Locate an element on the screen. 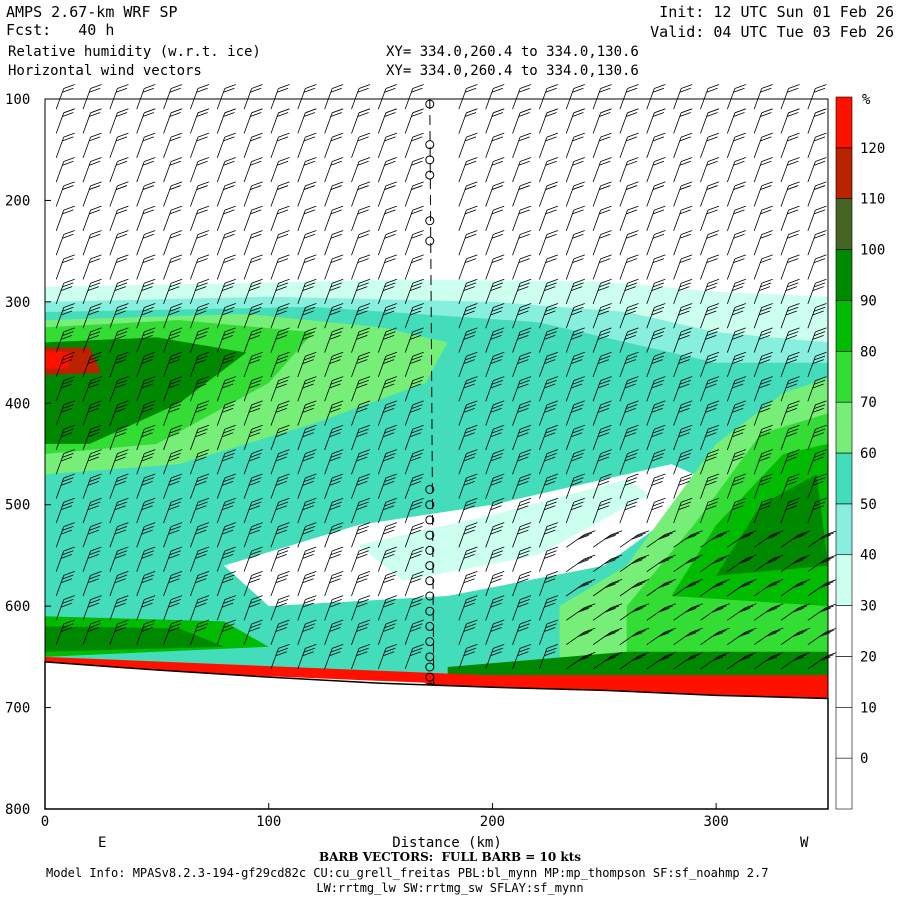 This screenshot has height=900, width=900. barb-note: BARB VECTORS: FULL BARB = 10 kts is located at coordinates (450, 857).